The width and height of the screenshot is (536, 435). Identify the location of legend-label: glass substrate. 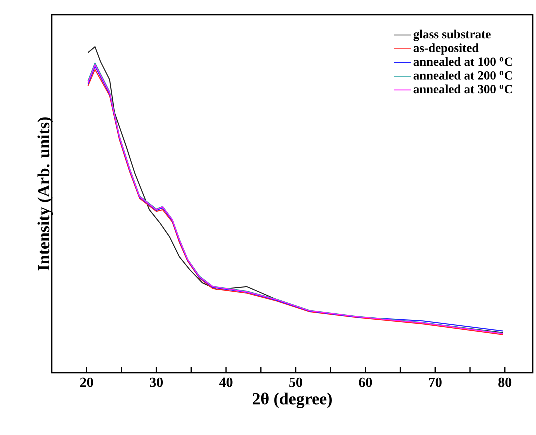
(452, 36).